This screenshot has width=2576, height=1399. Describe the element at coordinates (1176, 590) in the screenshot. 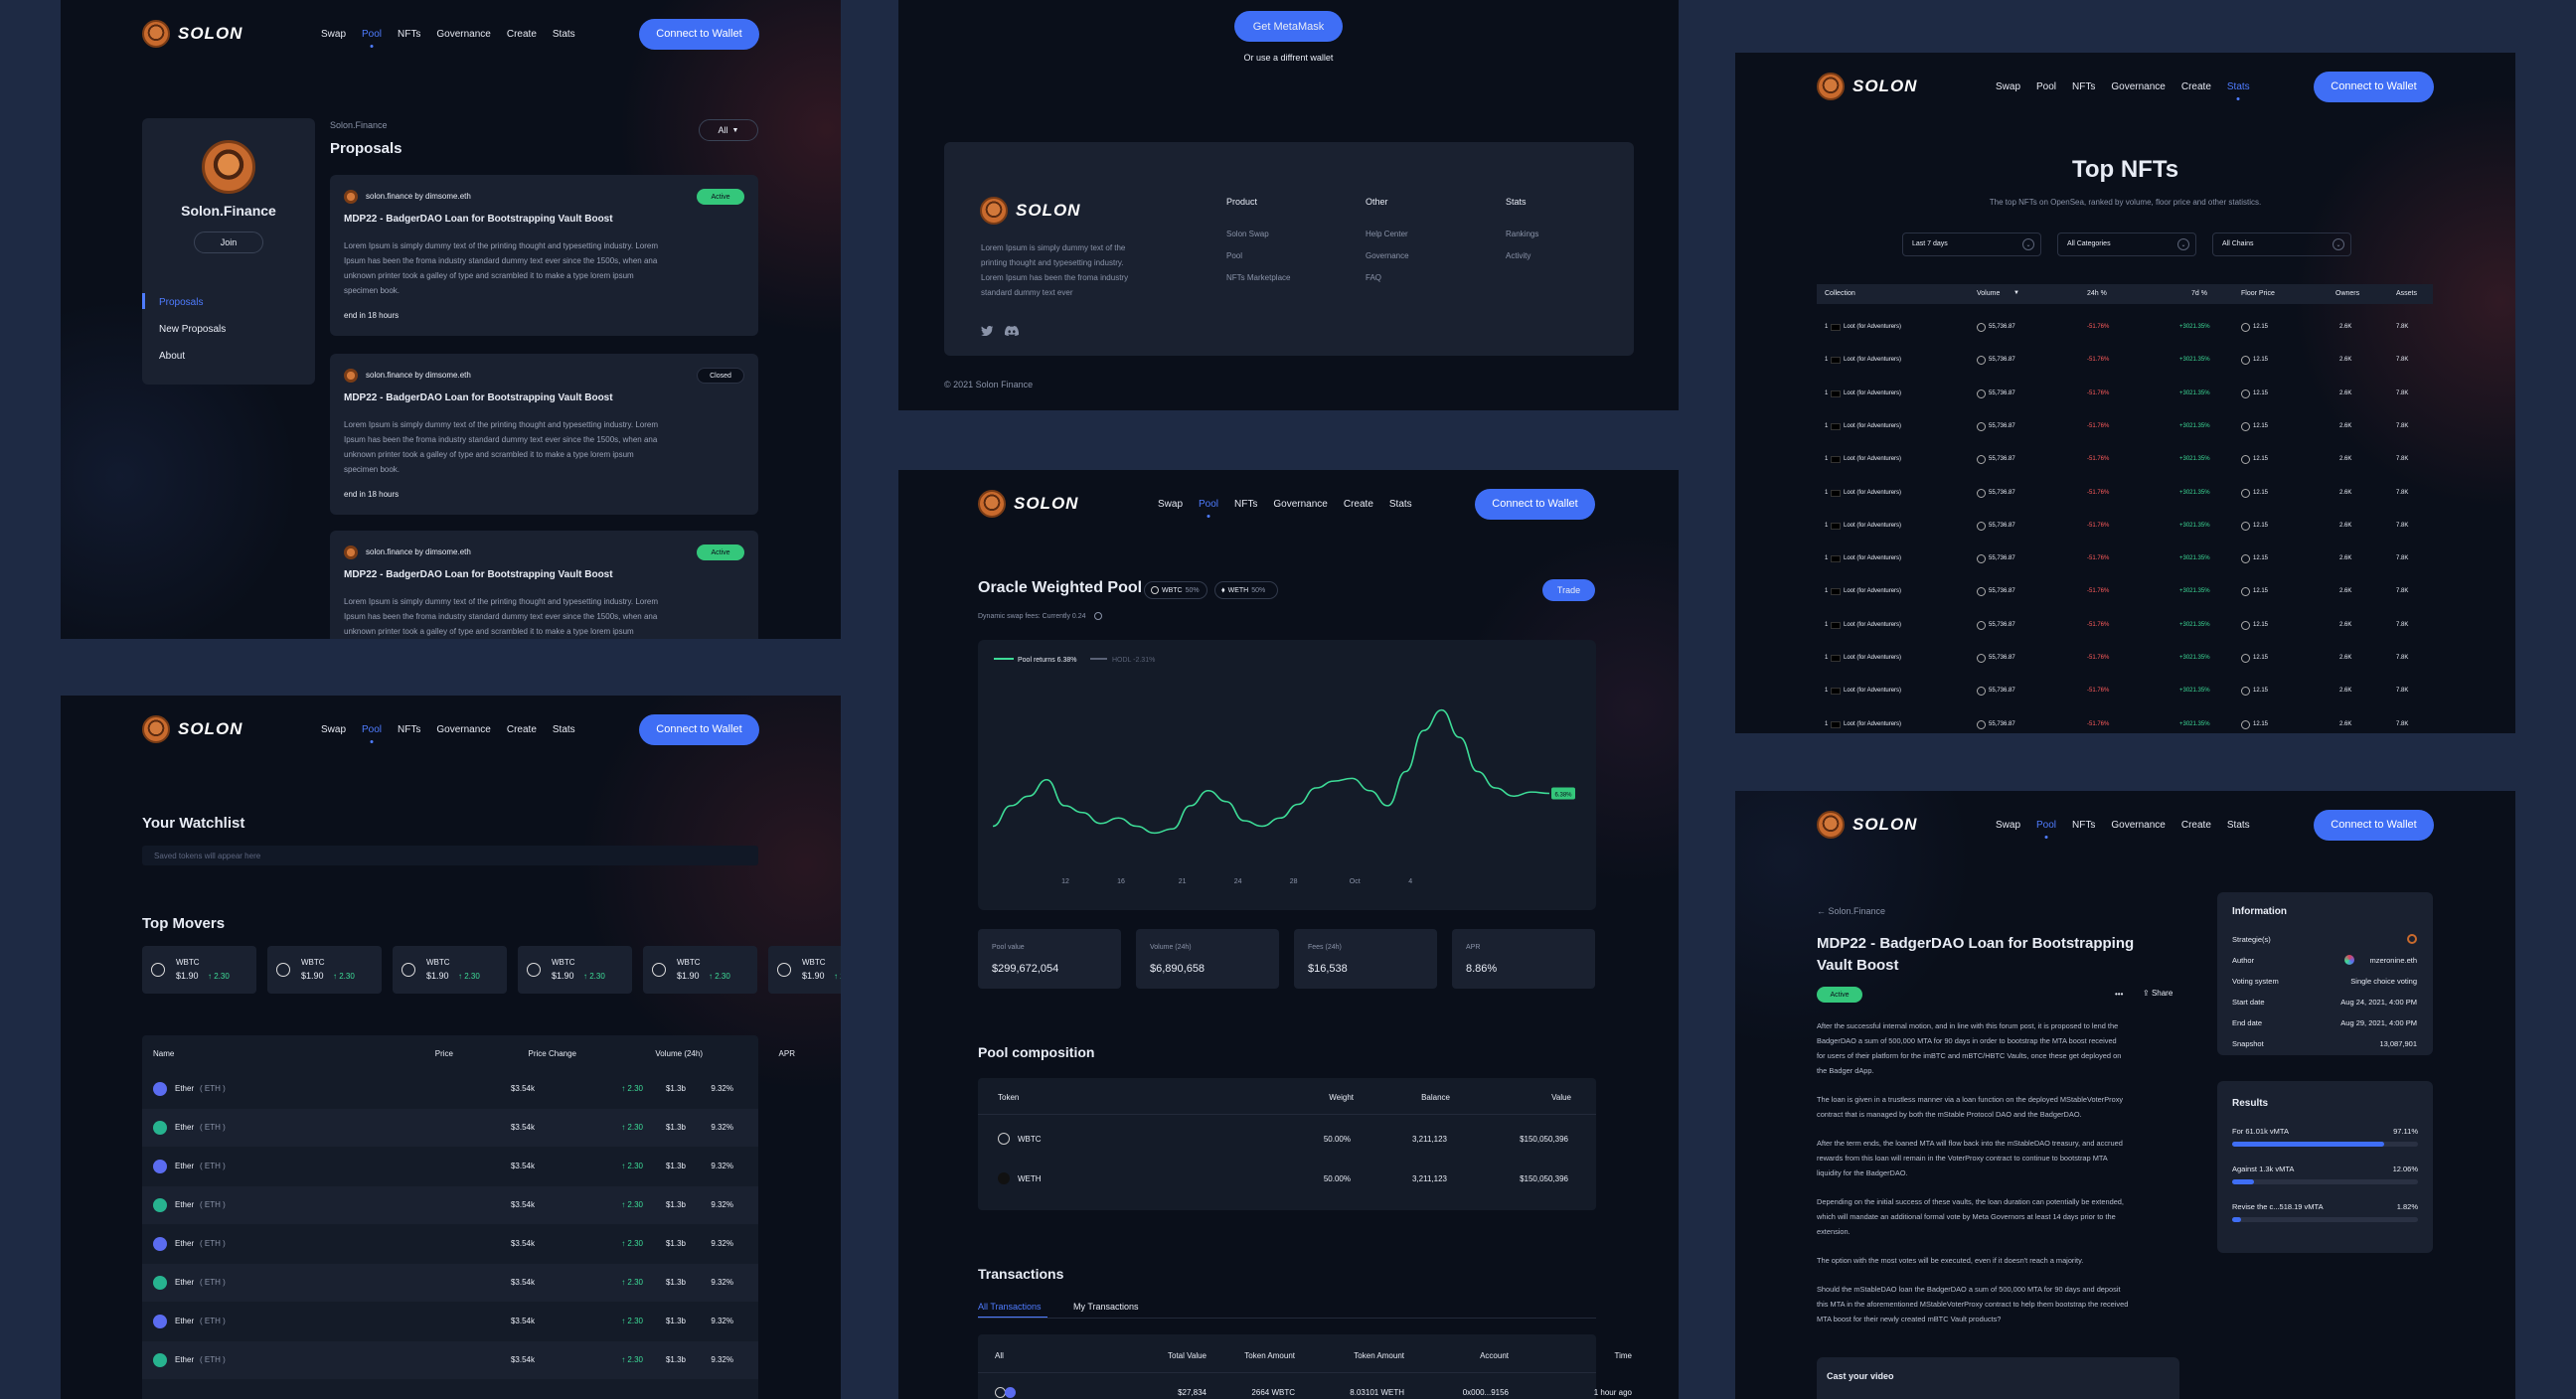

I see `token-chip-wbtc: WBTC 50%` at that location.